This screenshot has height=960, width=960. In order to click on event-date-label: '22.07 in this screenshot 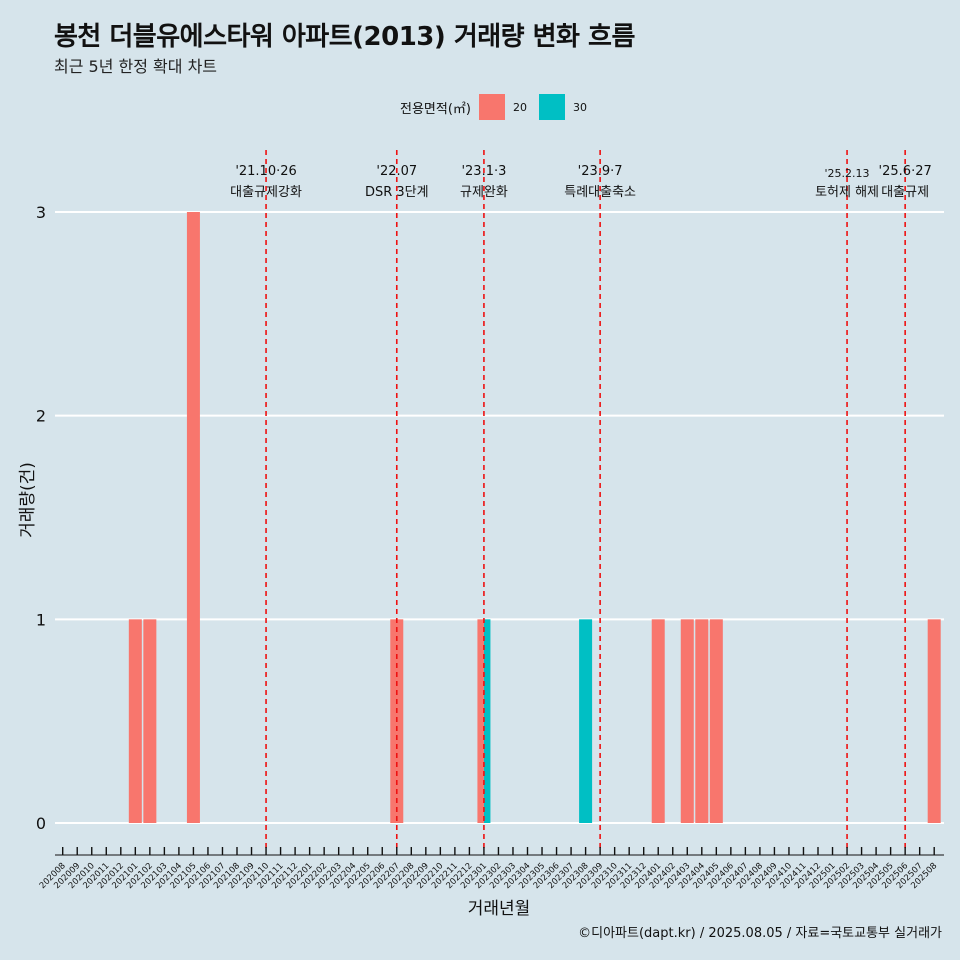, I will do `click(396, 171)`.